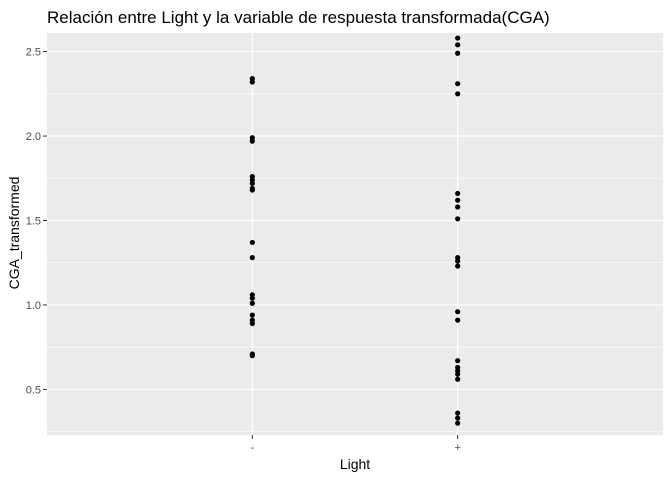  Describe the element at coordinates (355, 444) in the screenshot. I see `x-axis: - +` at that location.